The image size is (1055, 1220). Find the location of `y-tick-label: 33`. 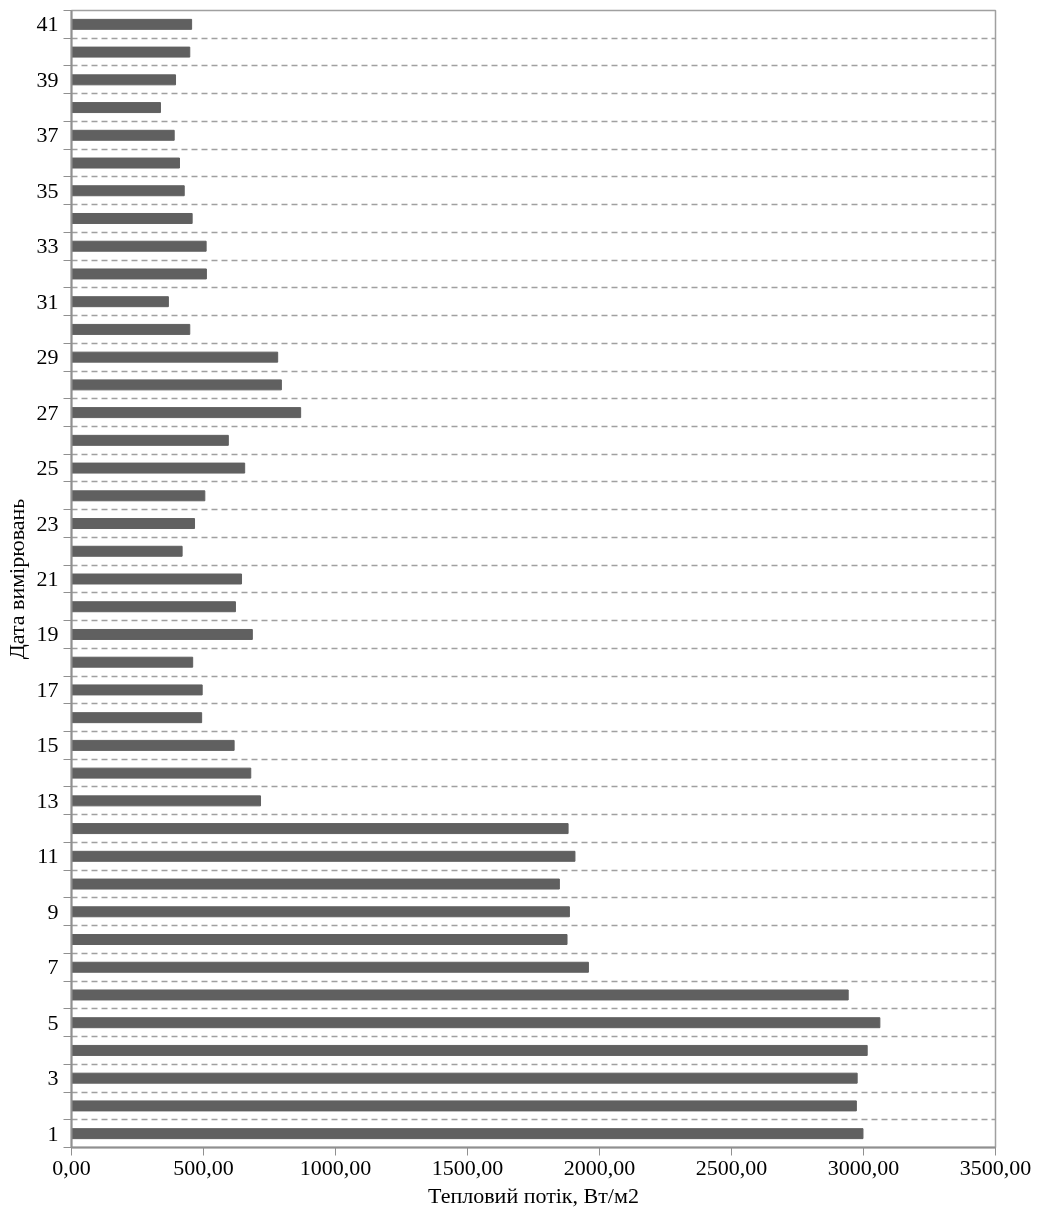

y-tick-label: 33 is located at coordinates (47, 246).